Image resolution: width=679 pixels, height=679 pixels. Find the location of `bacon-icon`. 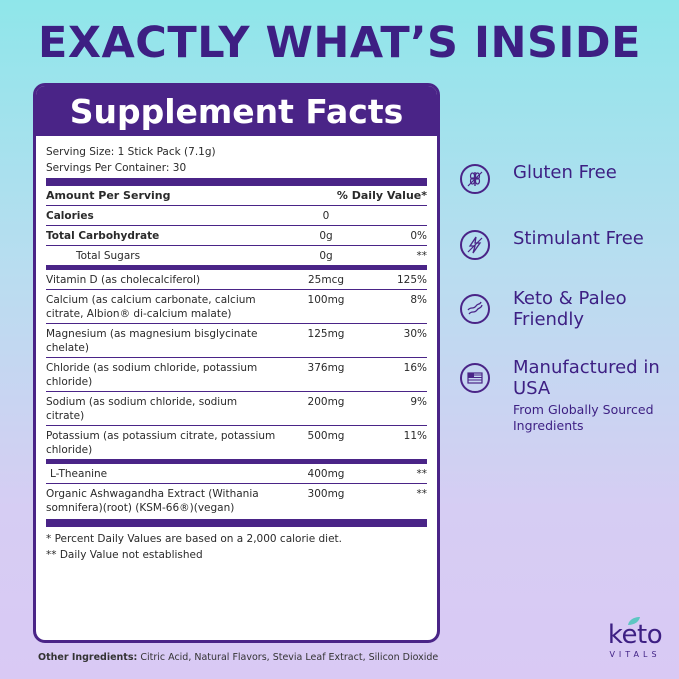

bacon-icon is located at coordinates (475, 309).